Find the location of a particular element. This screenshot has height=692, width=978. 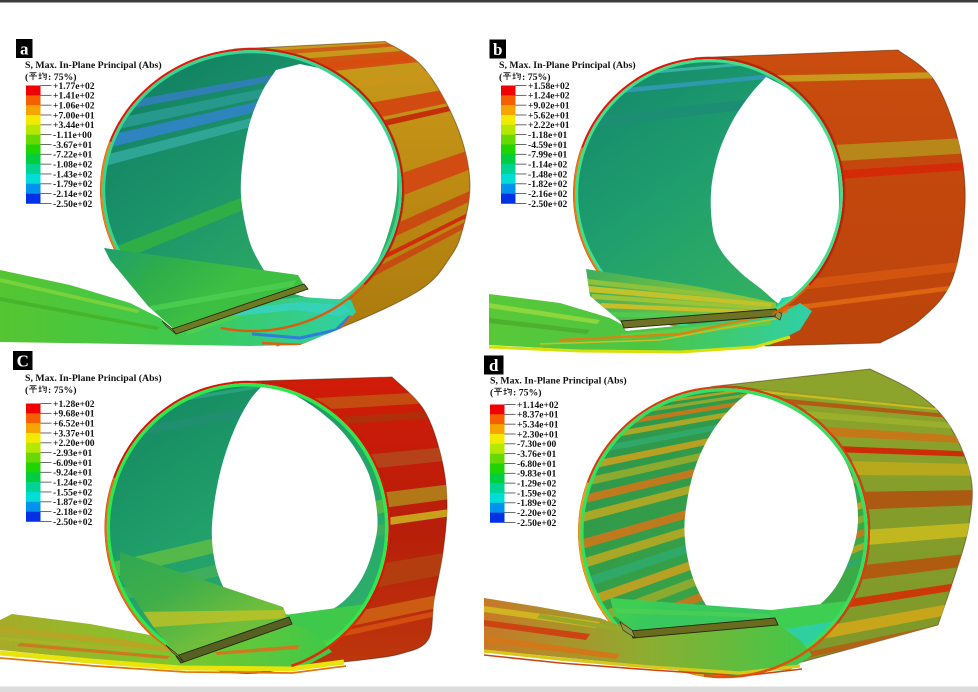

svg-text: +5.34e+01 is located at coordinates (538, 425).